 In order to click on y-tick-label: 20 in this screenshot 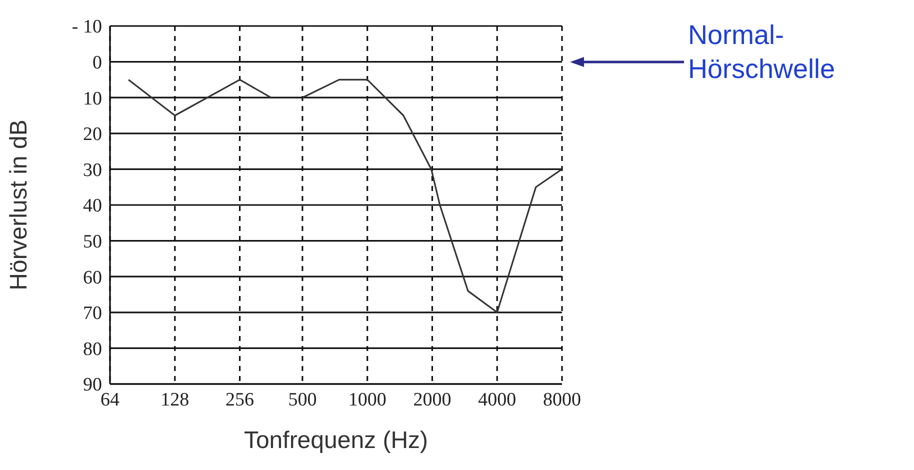, I will do `click(92, 135)`.